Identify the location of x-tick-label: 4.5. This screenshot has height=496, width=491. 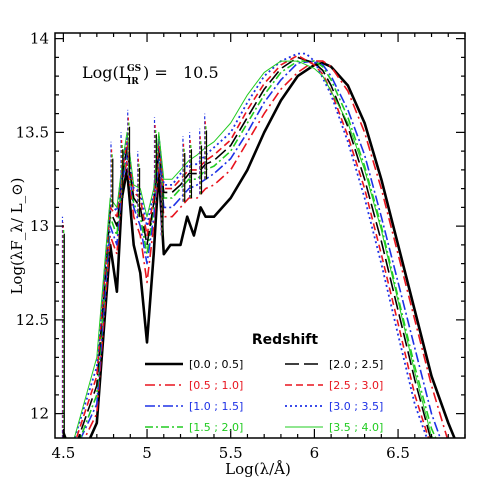
(63, 453).